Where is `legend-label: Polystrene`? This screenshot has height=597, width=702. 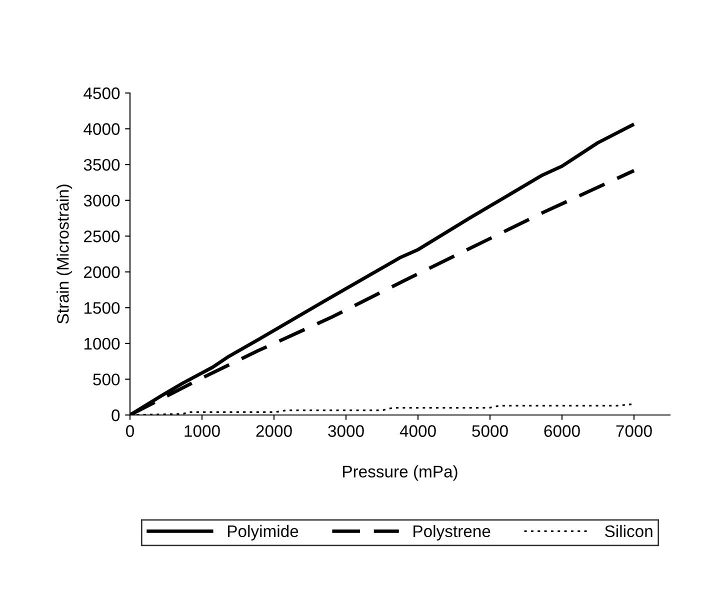
legend-label: Polystrene is located at coordinates (452, 532).